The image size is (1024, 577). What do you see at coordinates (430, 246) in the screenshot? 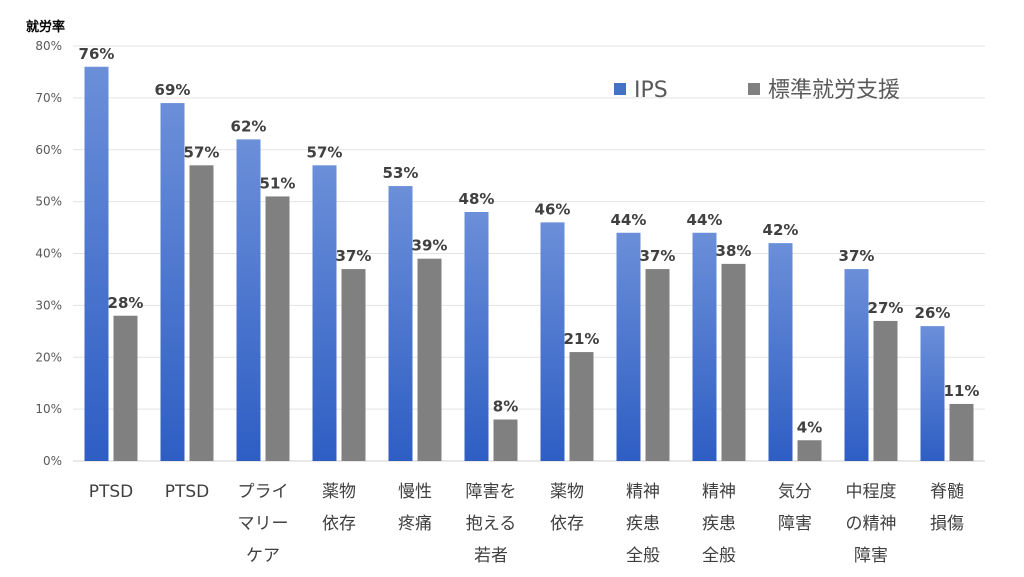
I see `data-label: 39%` at bounding box center [430, 246].